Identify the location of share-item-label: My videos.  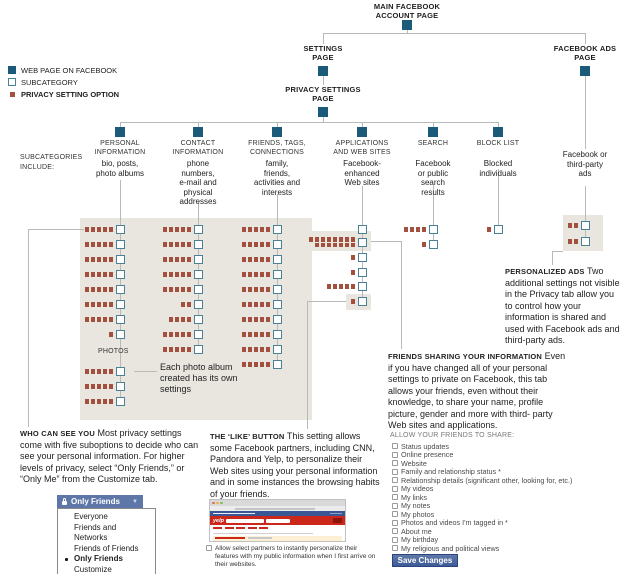
(417, 489).